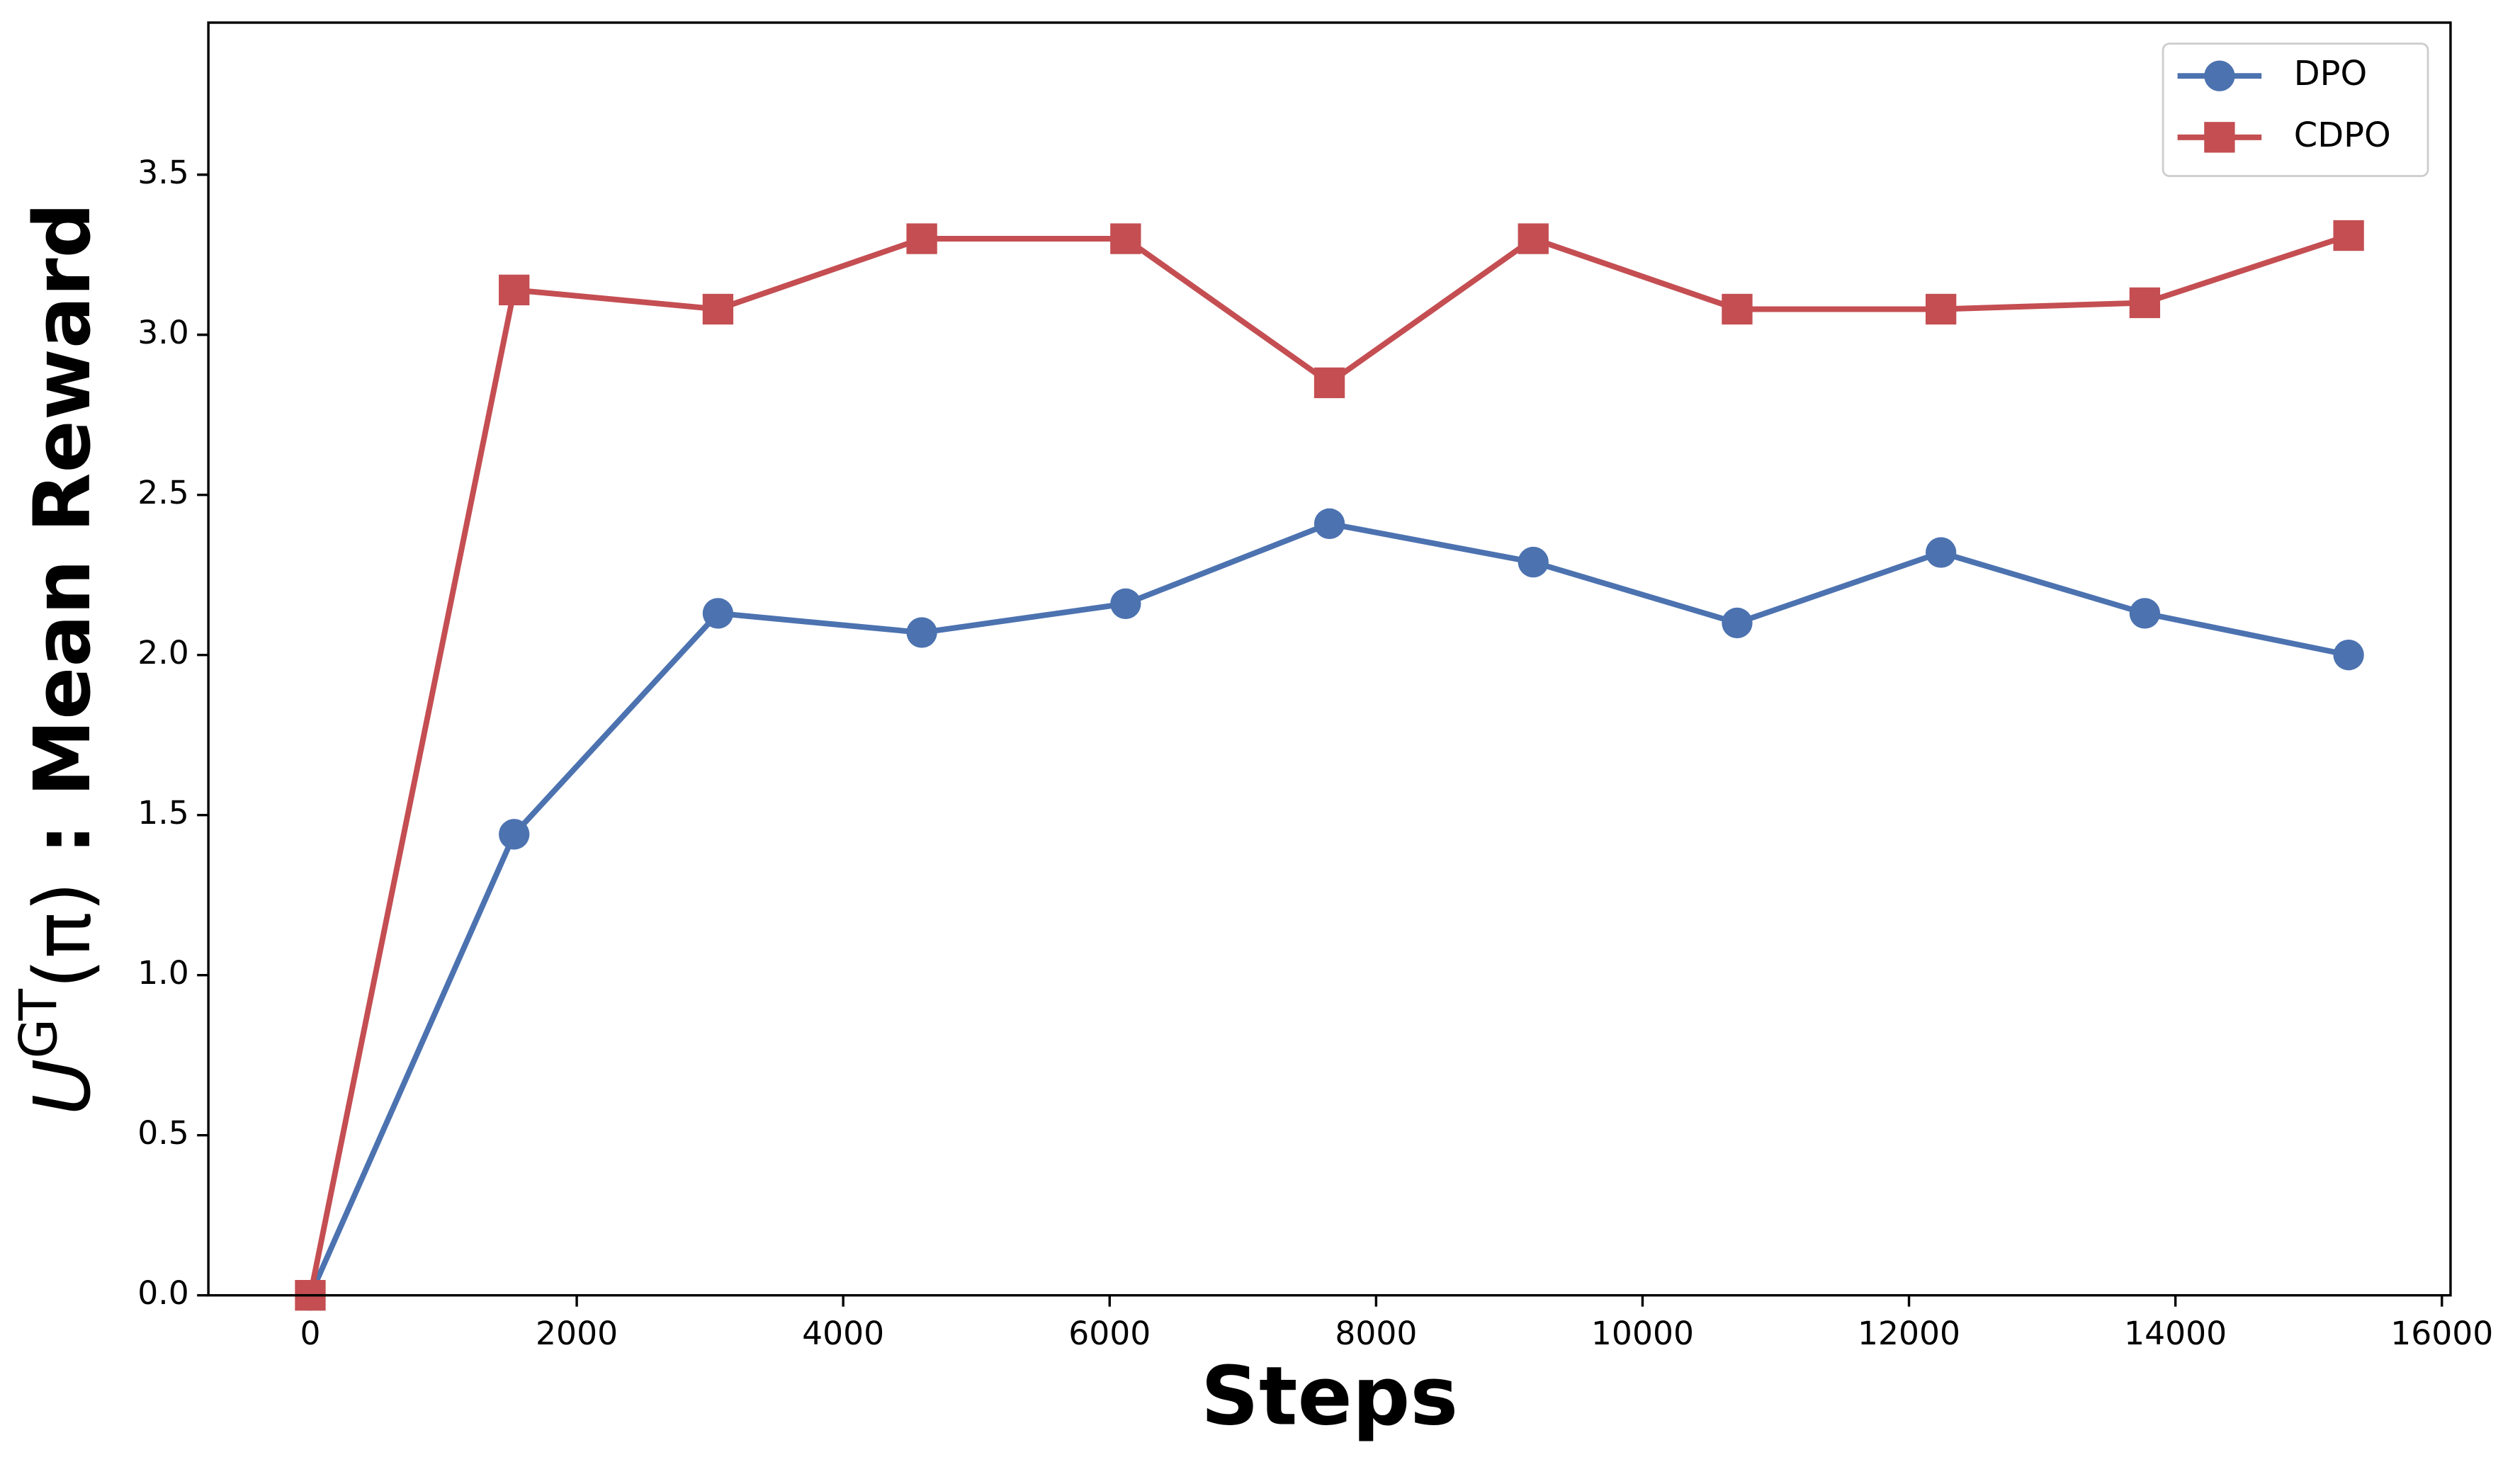 This screenshot has height=1462, width=2520. I want to click on y-tick-label: 3.0, so click(163, 333).